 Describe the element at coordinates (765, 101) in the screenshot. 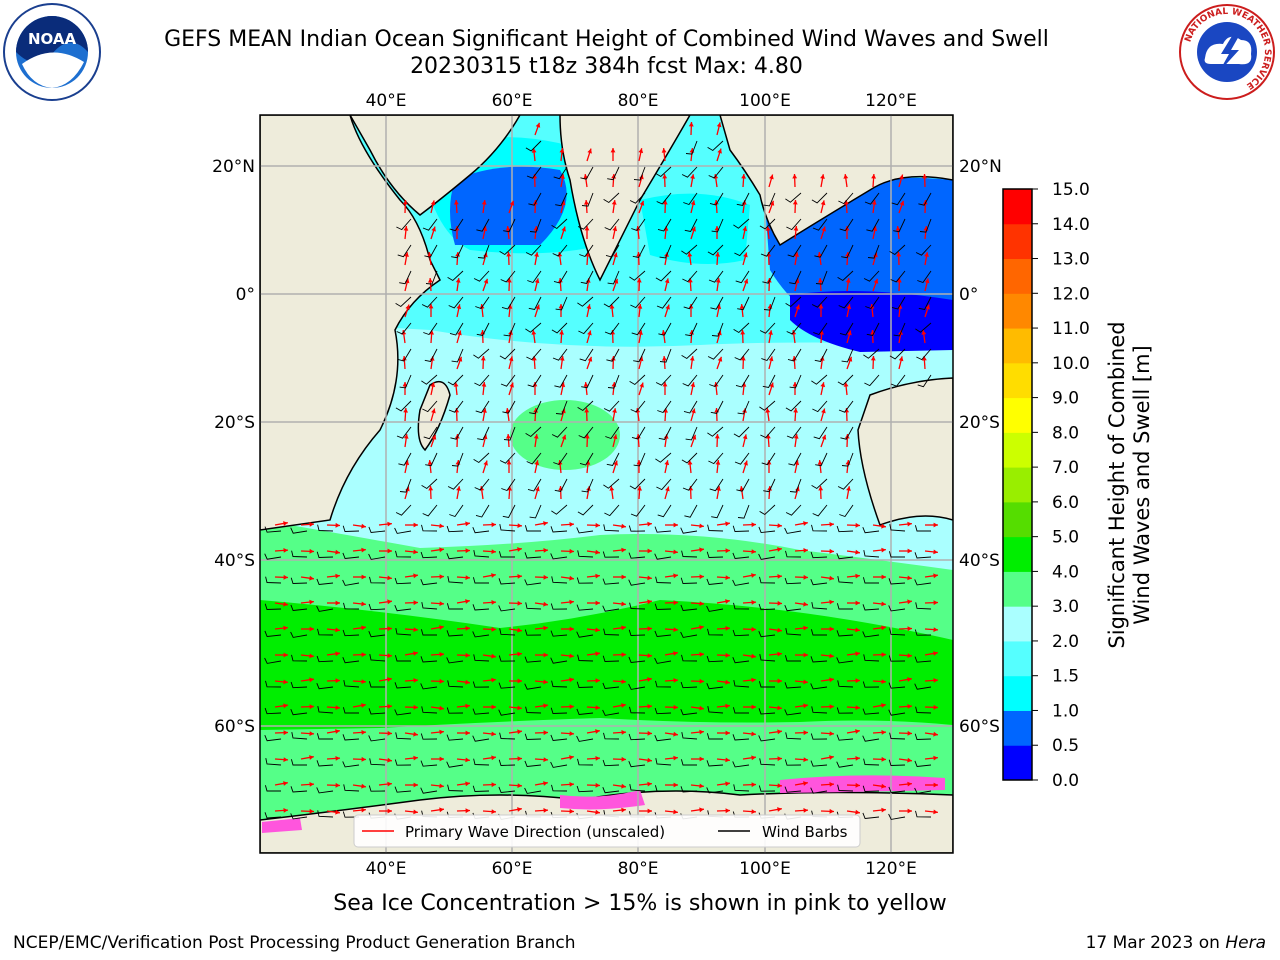

I see `lon-tick-top-100e: 100°E` at that location.